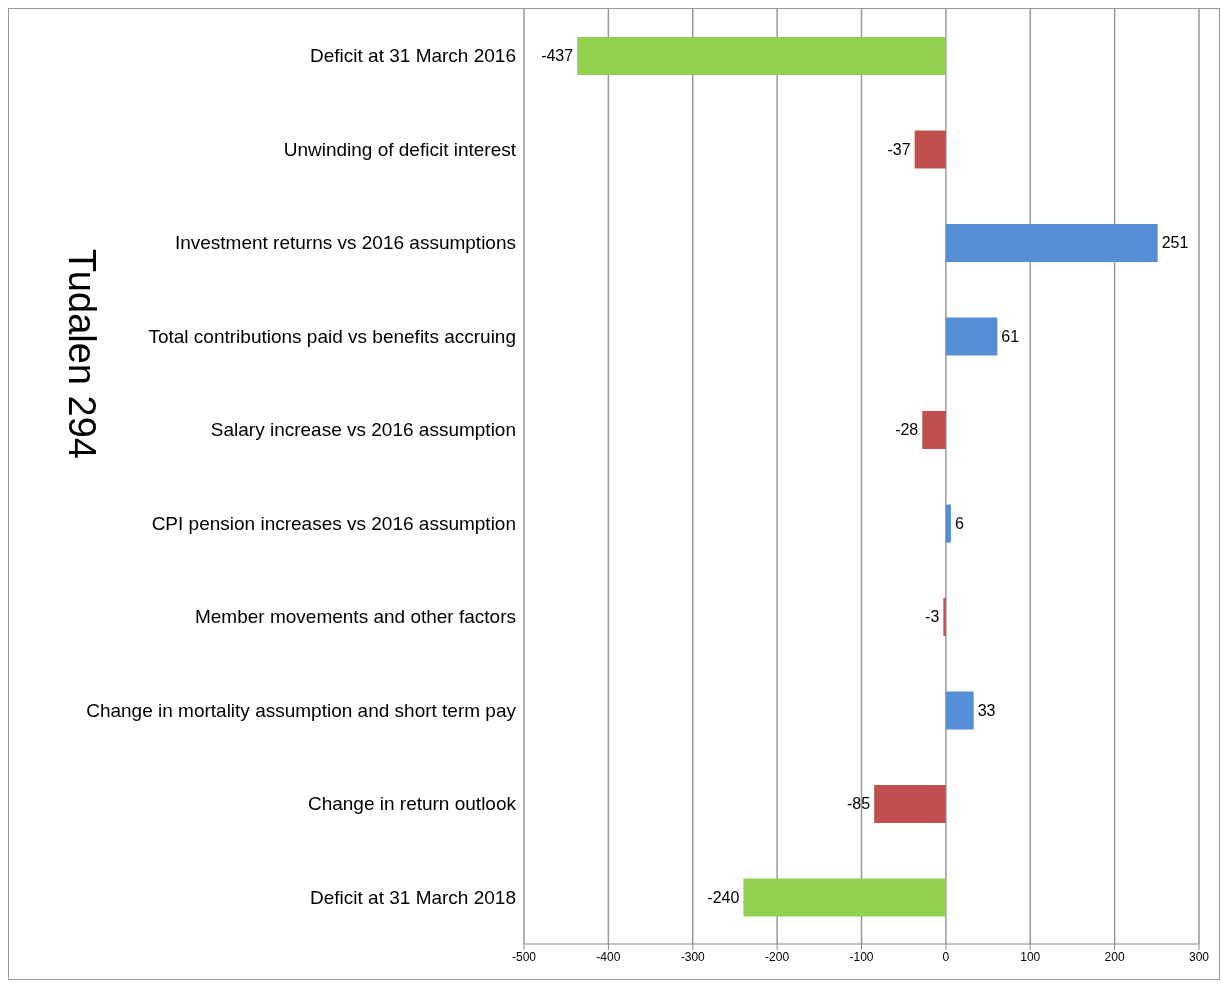 This screenshot has height=984, width=1222. Describe the element at coordinates (861, 956) in the screenshot. I see `x-tick-label: -100` at that location.